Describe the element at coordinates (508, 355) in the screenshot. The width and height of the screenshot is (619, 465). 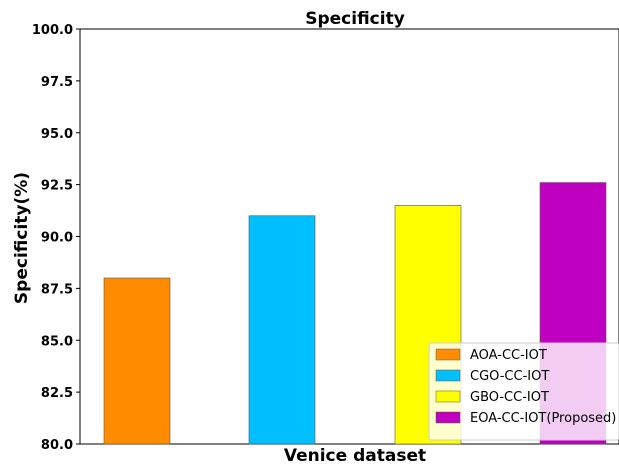
I see `legend-label: AOA-CC-IOT` at that location.